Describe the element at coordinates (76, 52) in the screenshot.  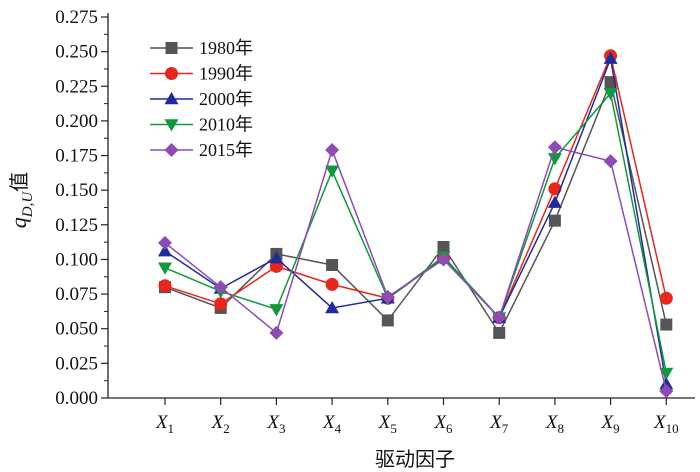
I see `y-tick-label: 0.250` at that location.